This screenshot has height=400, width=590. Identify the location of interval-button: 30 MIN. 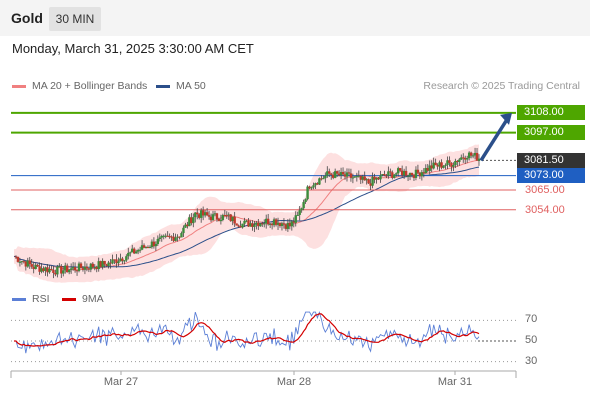
(75, 19).